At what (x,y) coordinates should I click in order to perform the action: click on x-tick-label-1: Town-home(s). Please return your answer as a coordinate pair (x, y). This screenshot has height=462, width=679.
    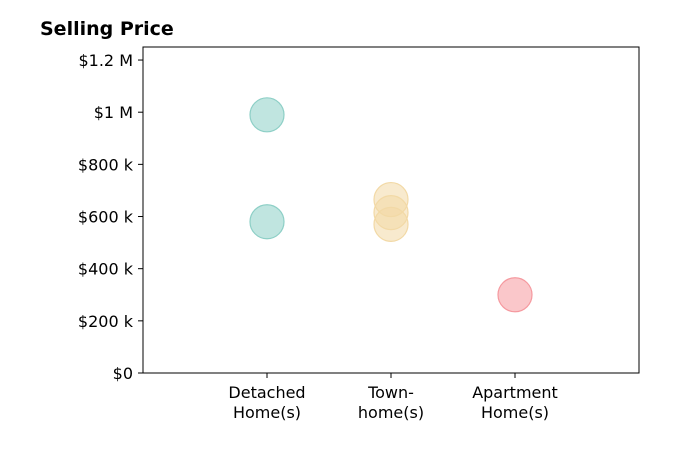
    Looking at the image, I should click on (391, 402).